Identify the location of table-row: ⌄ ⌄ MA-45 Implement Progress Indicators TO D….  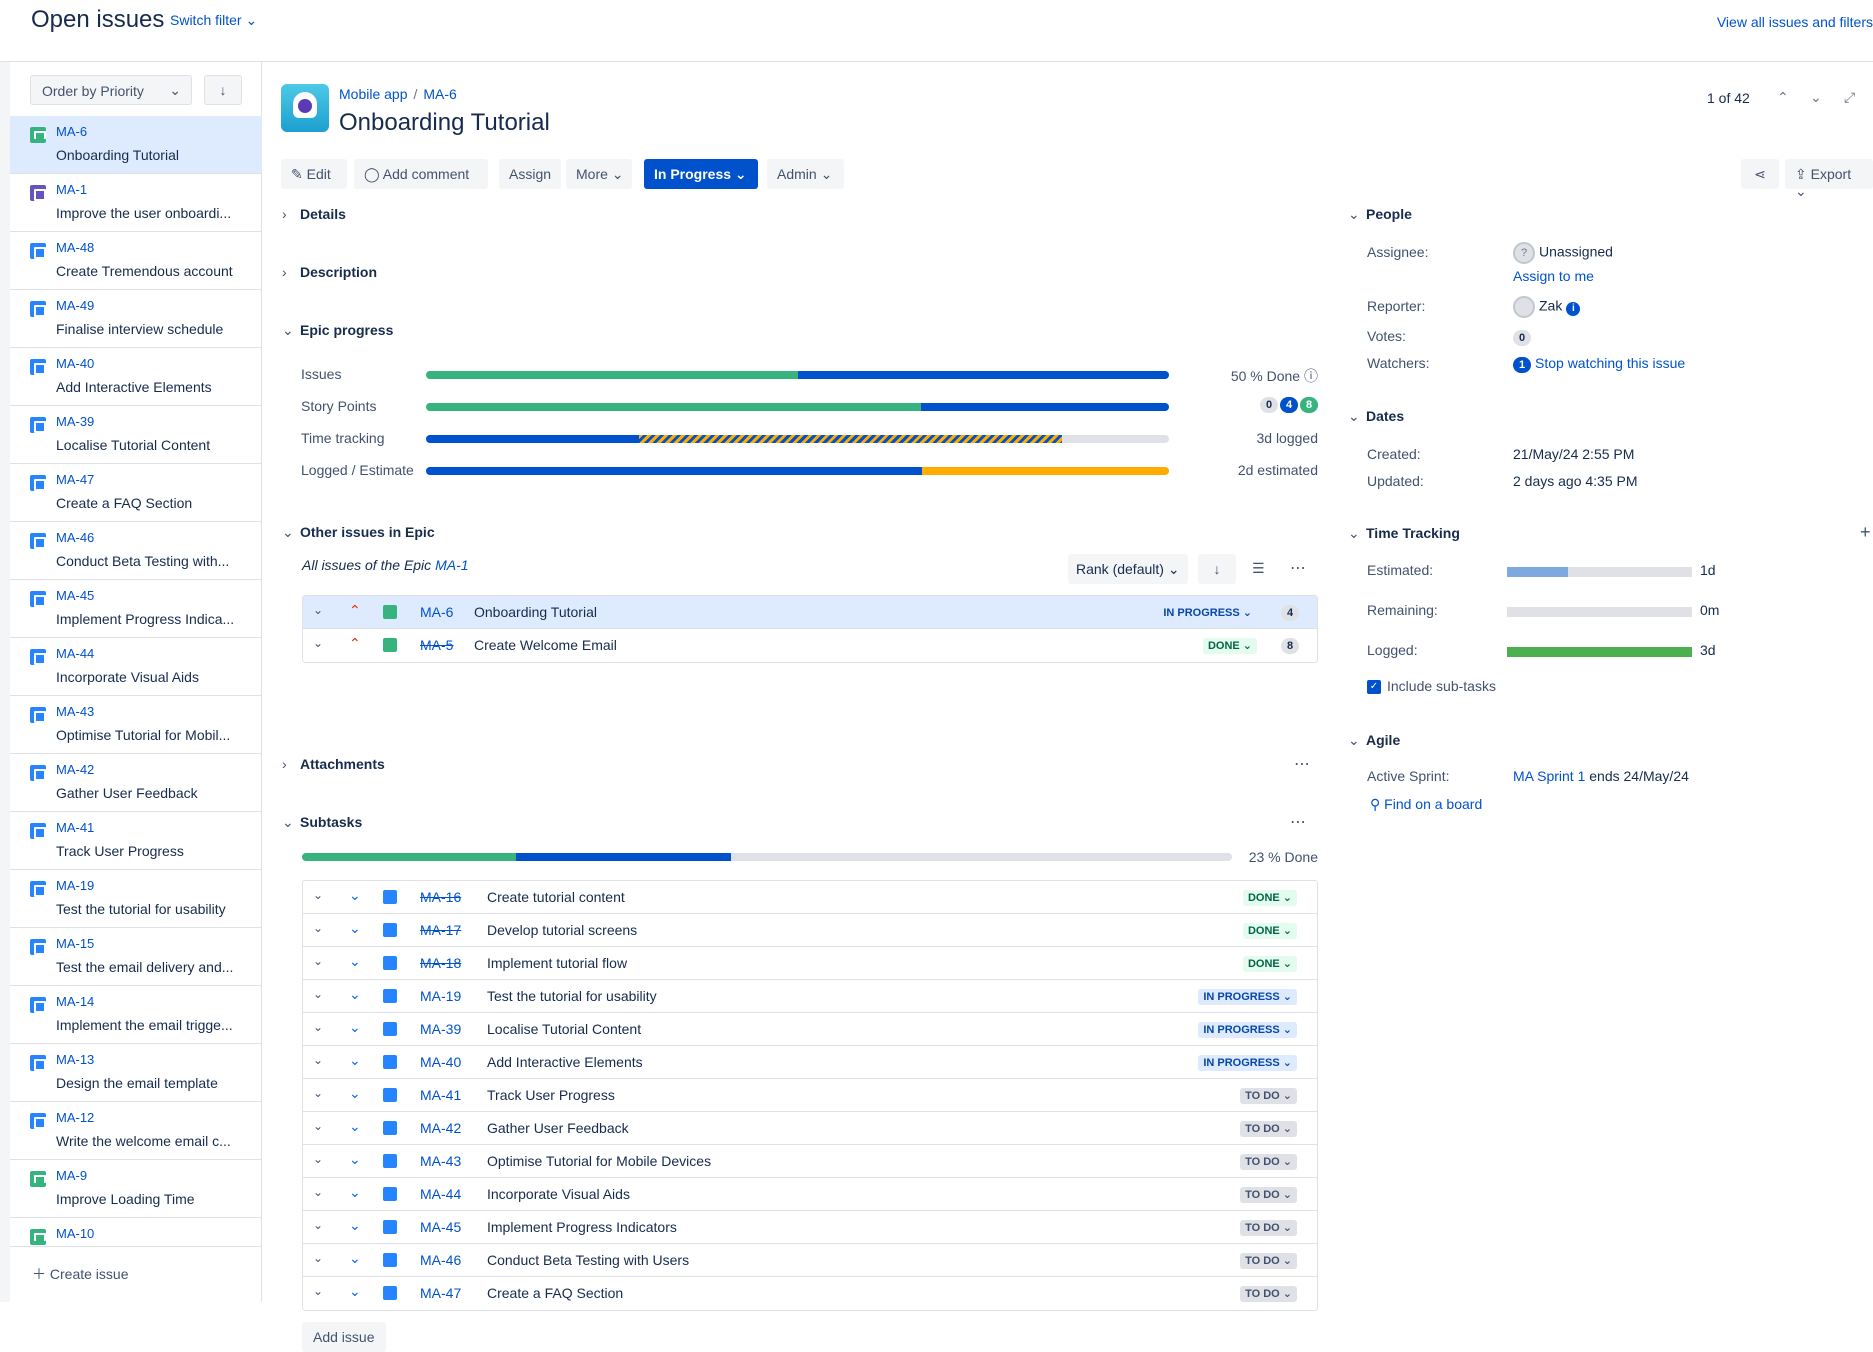
(810, 1227).